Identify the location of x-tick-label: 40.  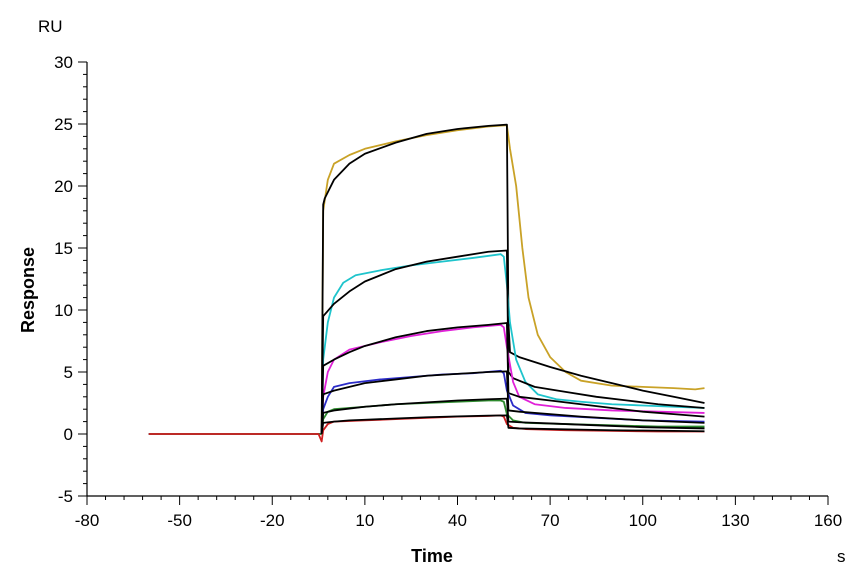
(457, 520).